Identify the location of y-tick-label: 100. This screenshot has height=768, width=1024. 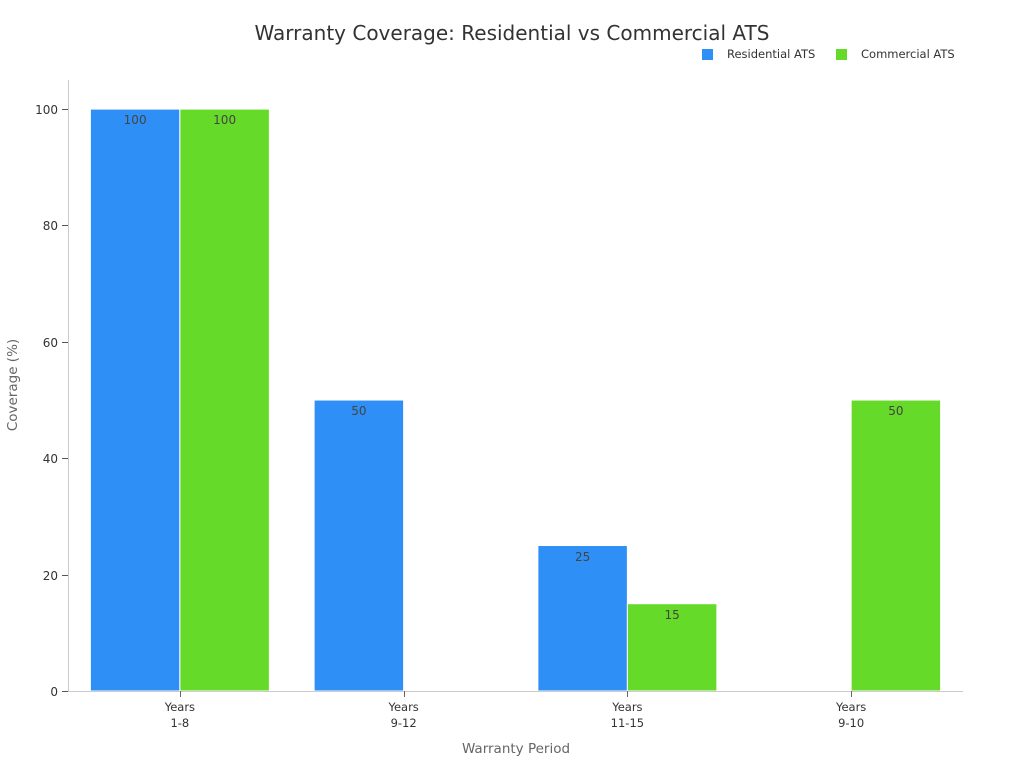
(46, 109).